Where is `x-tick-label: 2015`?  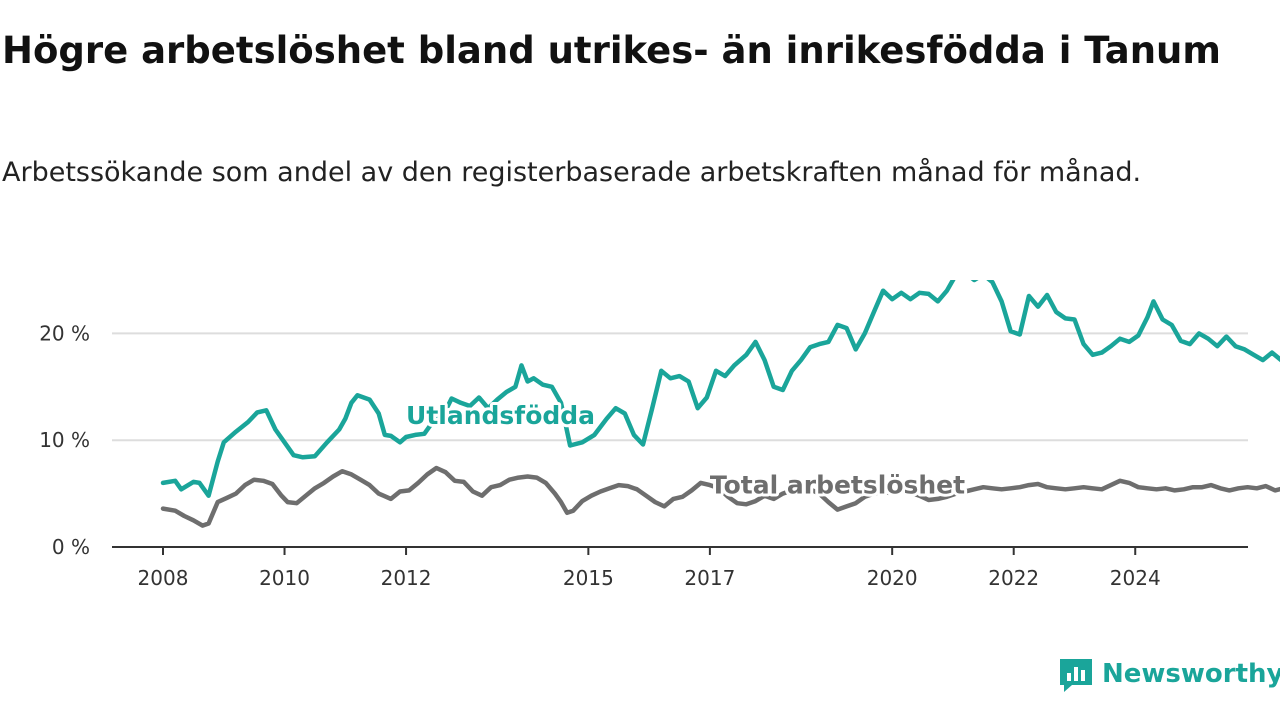 x-tick-label: 2015 is located at coordinates (588, 578).